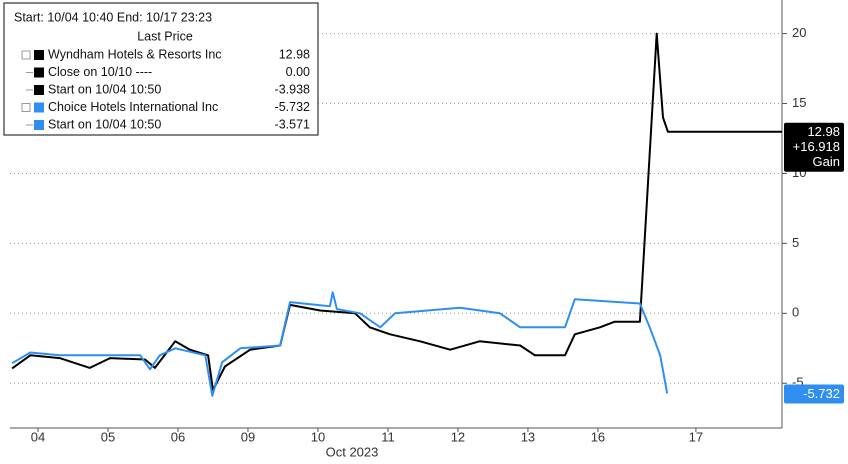 The width and height of the screenshot is (848, 464). Describe the element at coordinates (298, 72) in the screenshot. I see `legend-value: 0.00` at that location.